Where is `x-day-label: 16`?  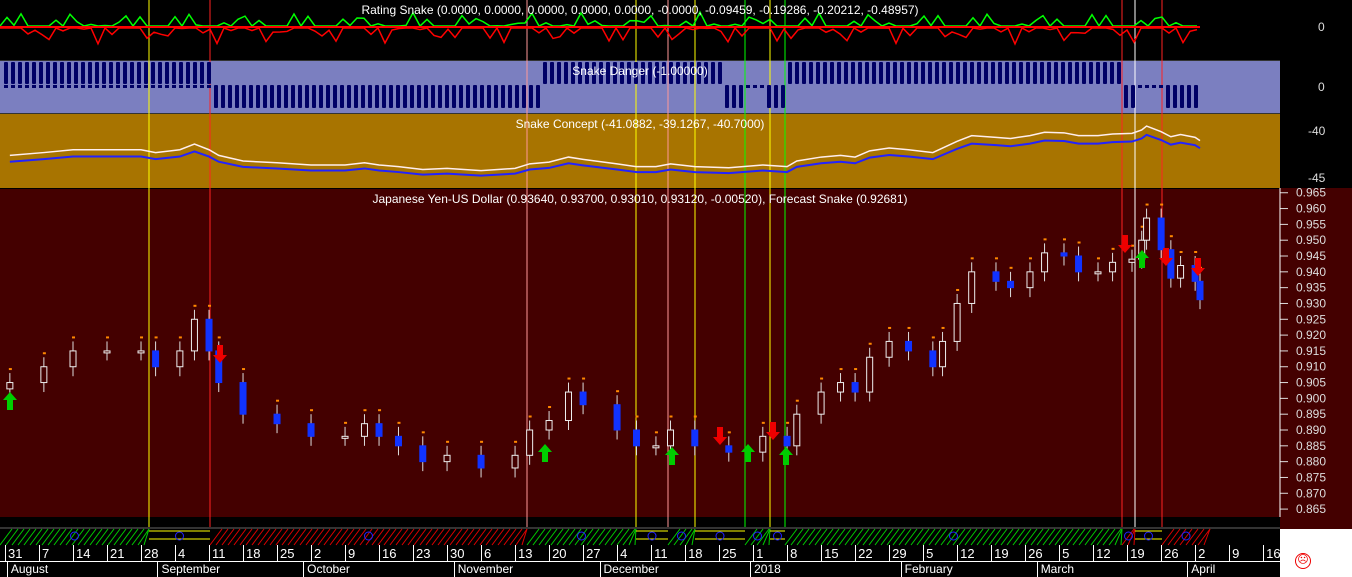 x-day-label: 16 is located at coordinates (388, 553).